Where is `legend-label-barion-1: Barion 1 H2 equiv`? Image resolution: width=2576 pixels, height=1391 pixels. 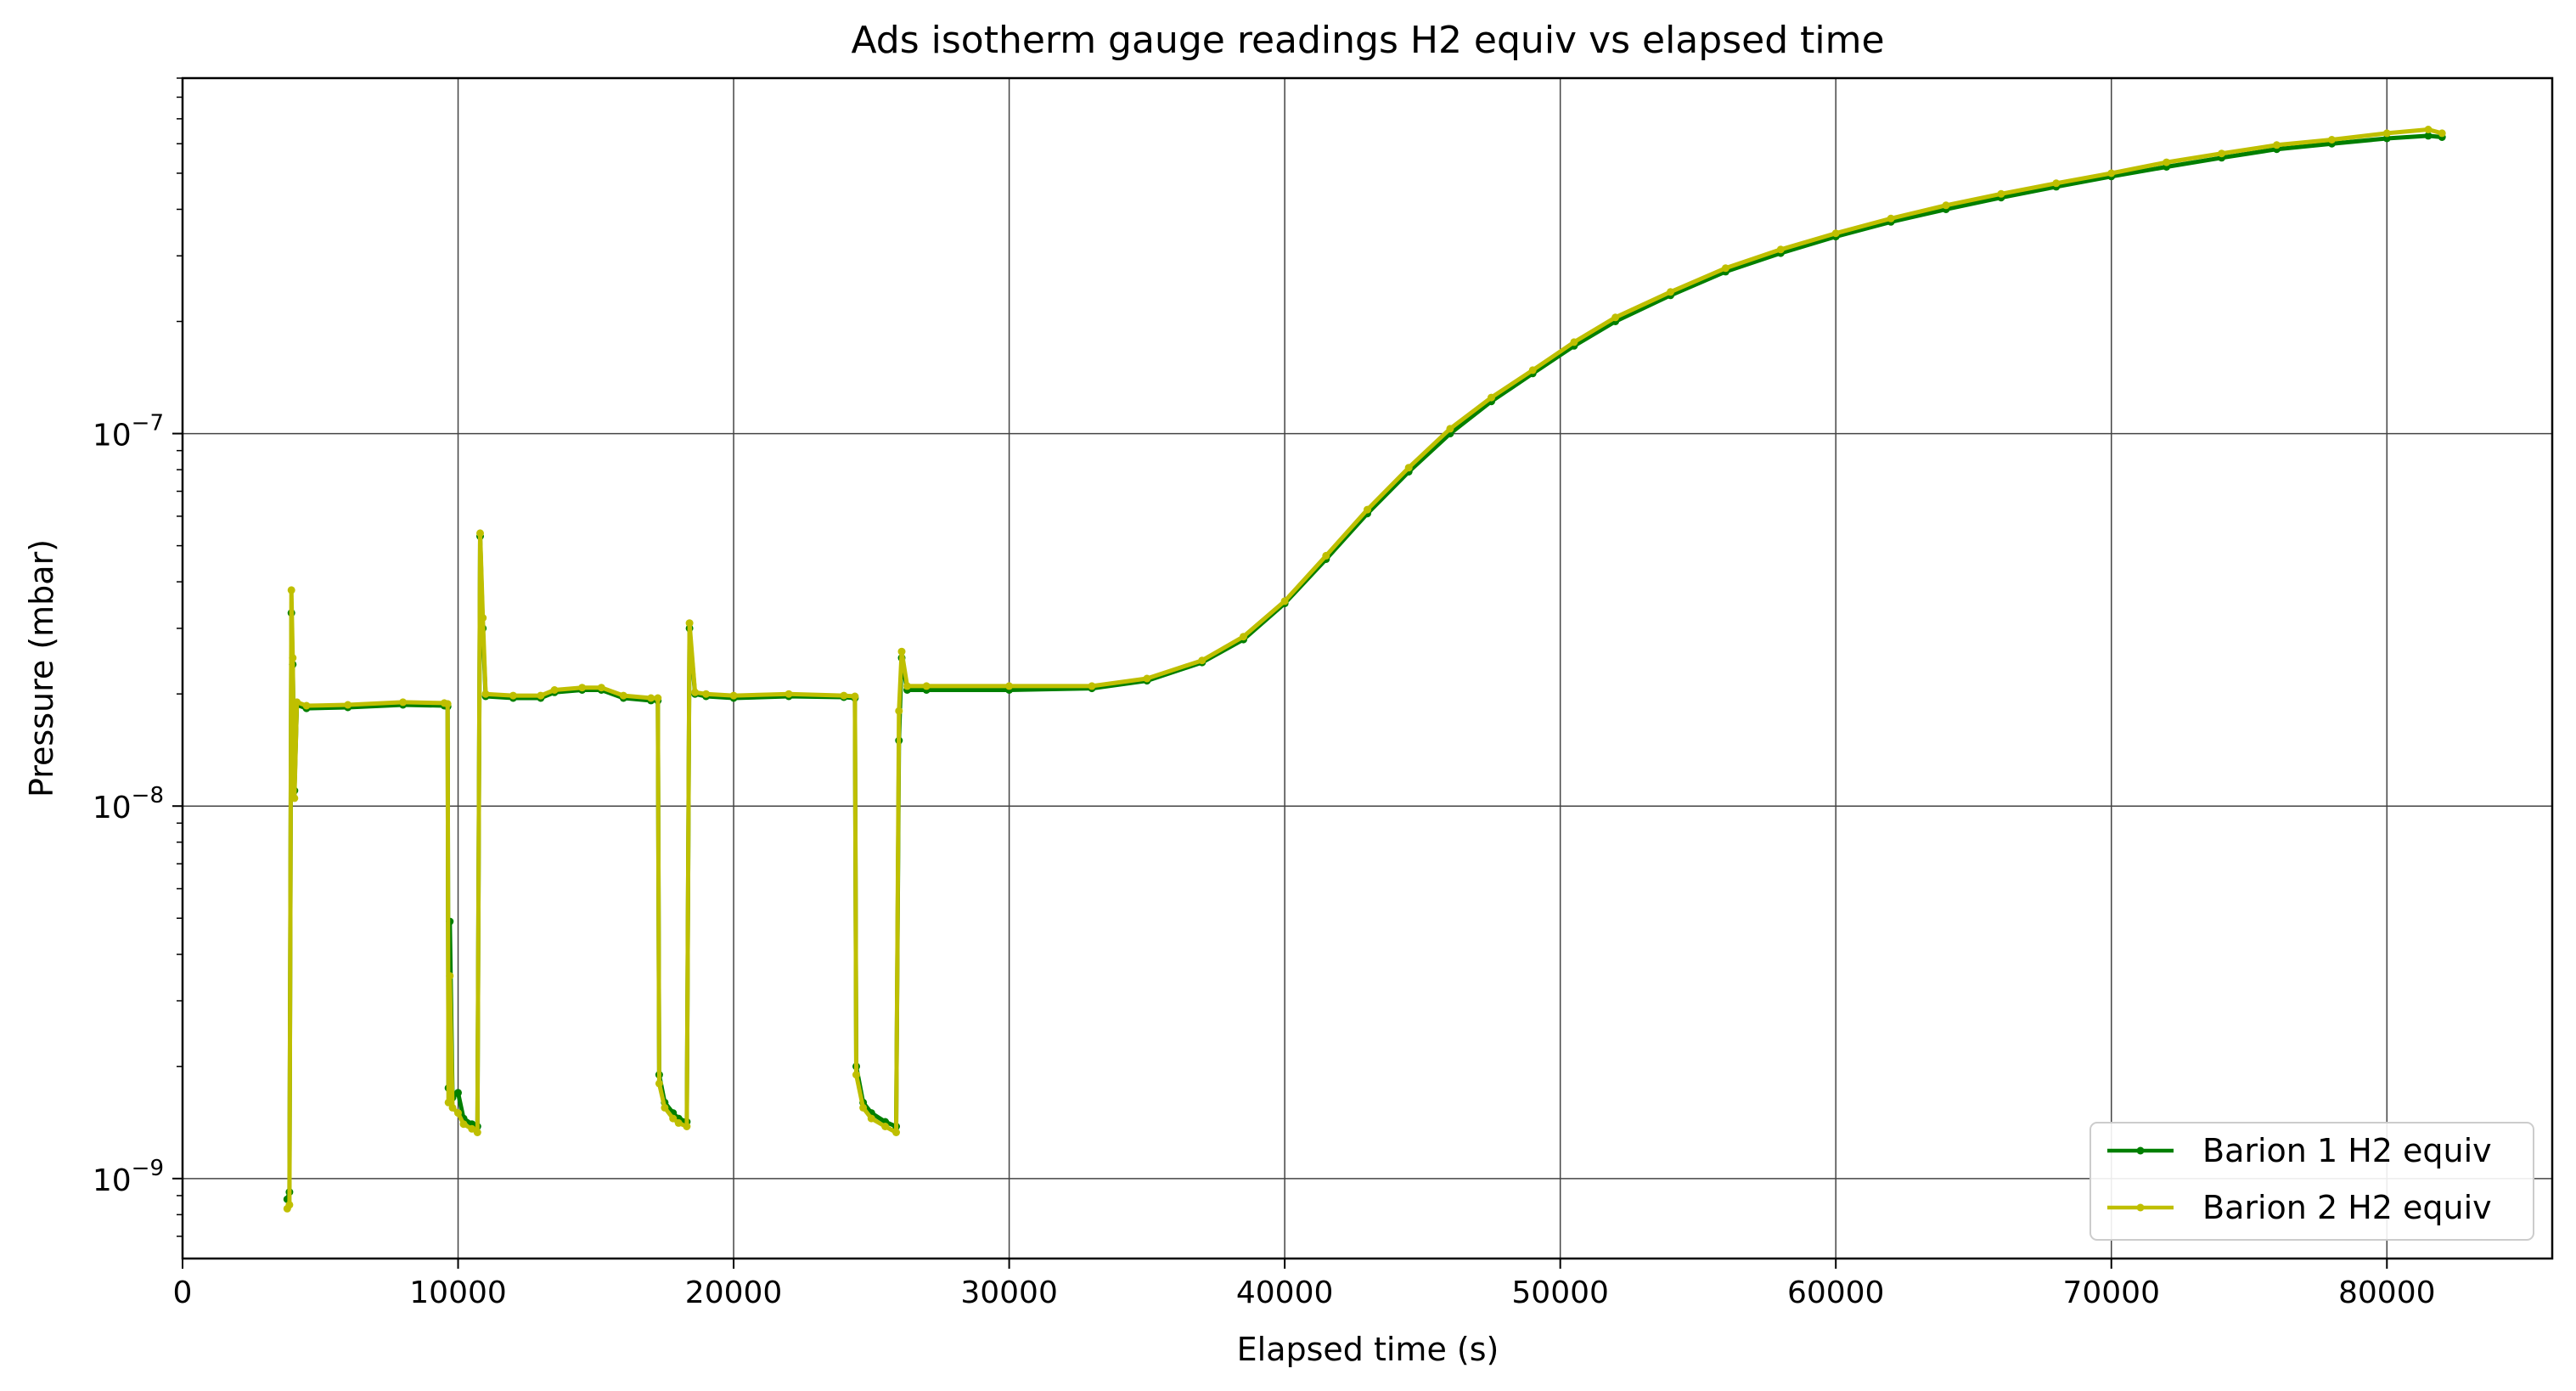 legend-label-barion-1: Barion 1 H2 equiv is located at coordinates (2347, 1150).